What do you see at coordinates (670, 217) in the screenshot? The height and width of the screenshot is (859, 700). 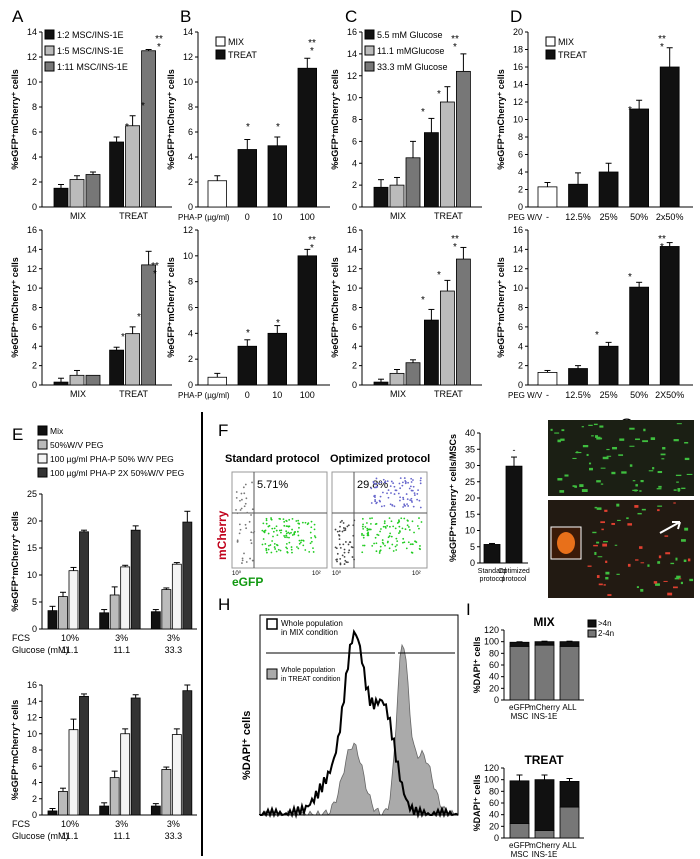 I see `x-category-label: 2x50%` at bounding box center [670, 217].